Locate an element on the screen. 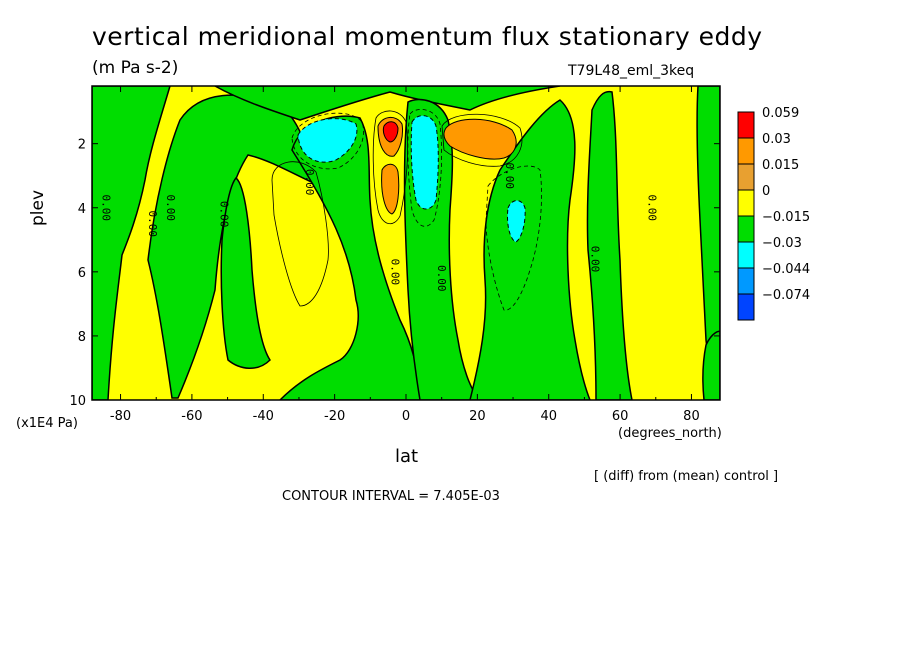  y-axis-units: (x1E4 Pa) is located at coordinates (47, 423).